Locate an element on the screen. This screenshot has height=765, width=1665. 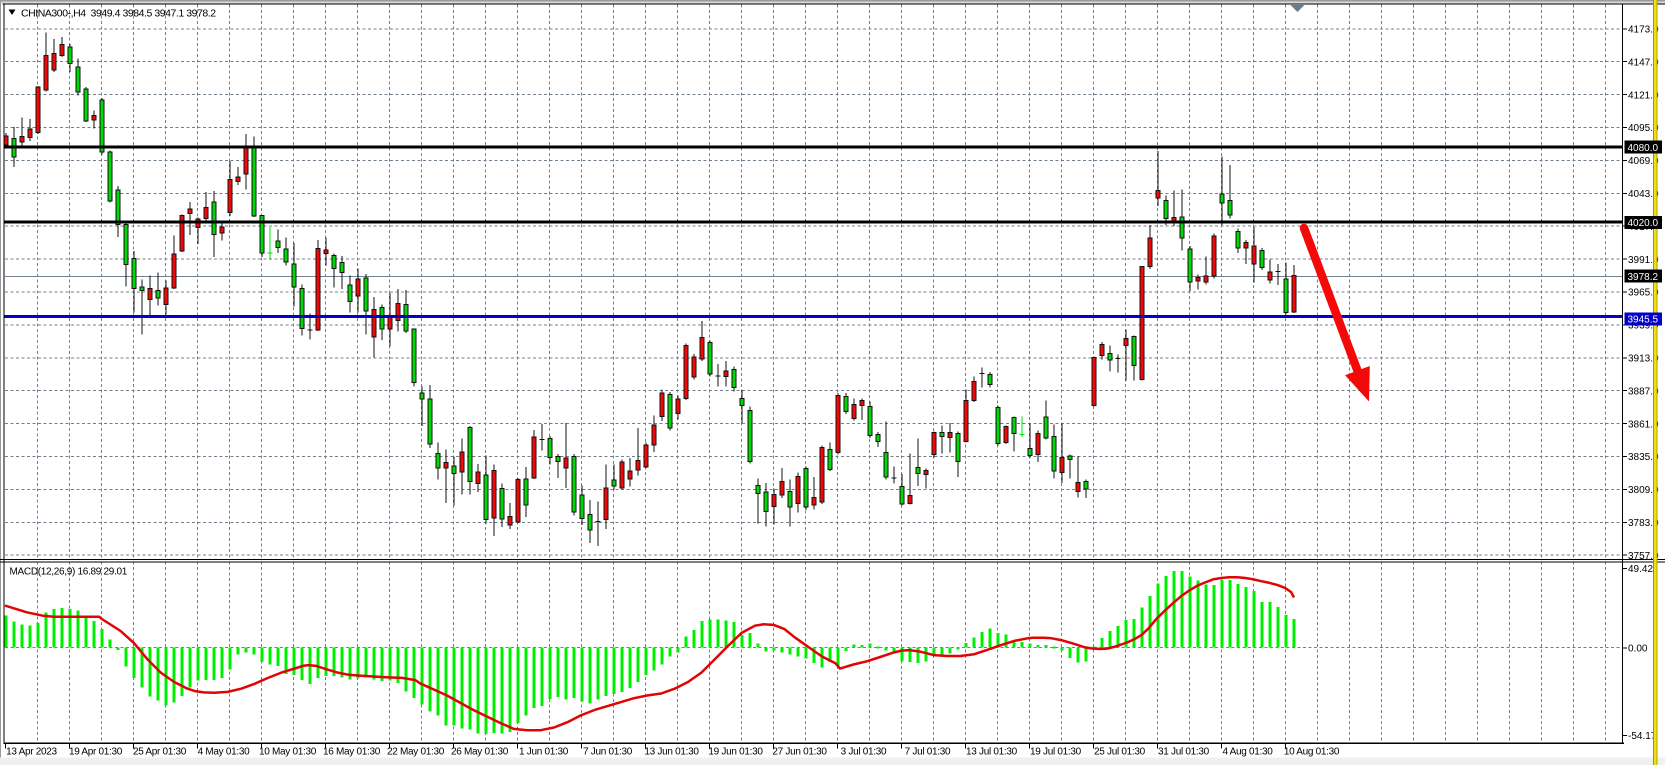
svg-text: 27 Jun 01:30 is located at coordinates (799, 752).